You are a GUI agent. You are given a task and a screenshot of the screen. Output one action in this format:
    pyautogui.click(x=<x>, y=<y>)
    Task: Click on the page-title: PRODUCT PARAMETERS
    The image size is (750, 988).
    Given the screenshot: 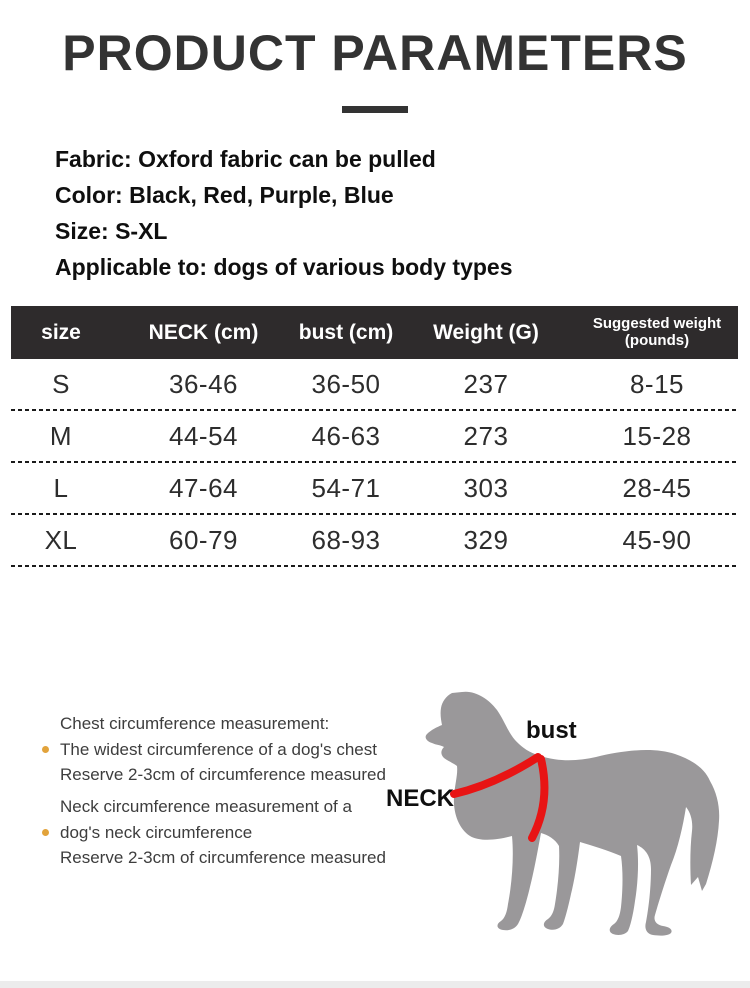 What is the action you would take?
    pyautogui.click(x=375, y=53)
    